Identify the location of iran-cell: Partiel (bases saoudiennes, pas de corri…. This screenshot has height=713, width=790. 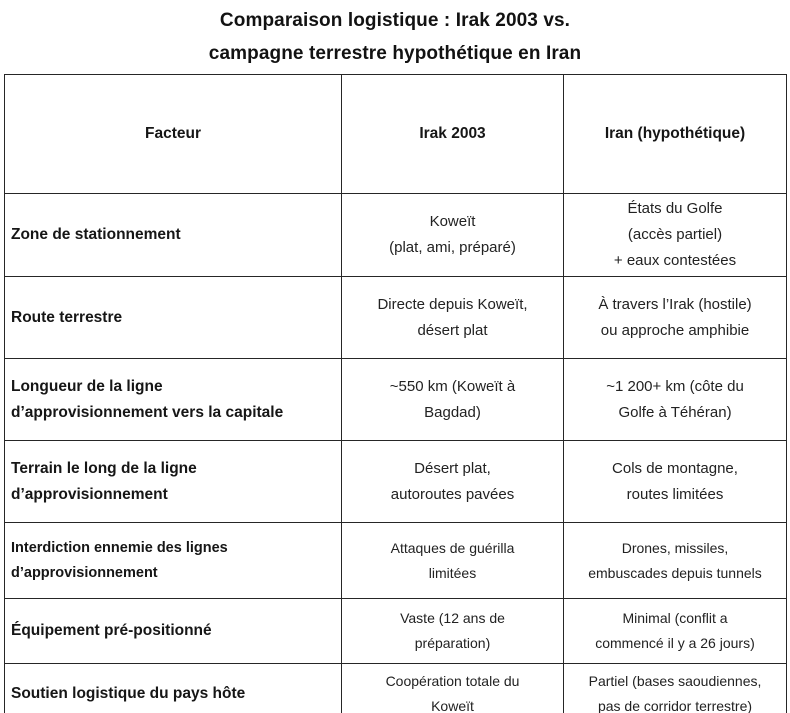
(675, 688).